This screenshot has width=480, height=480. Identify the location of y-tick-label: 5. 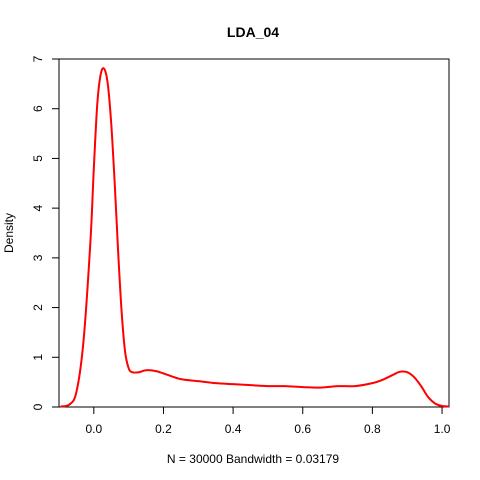
(38, 158).